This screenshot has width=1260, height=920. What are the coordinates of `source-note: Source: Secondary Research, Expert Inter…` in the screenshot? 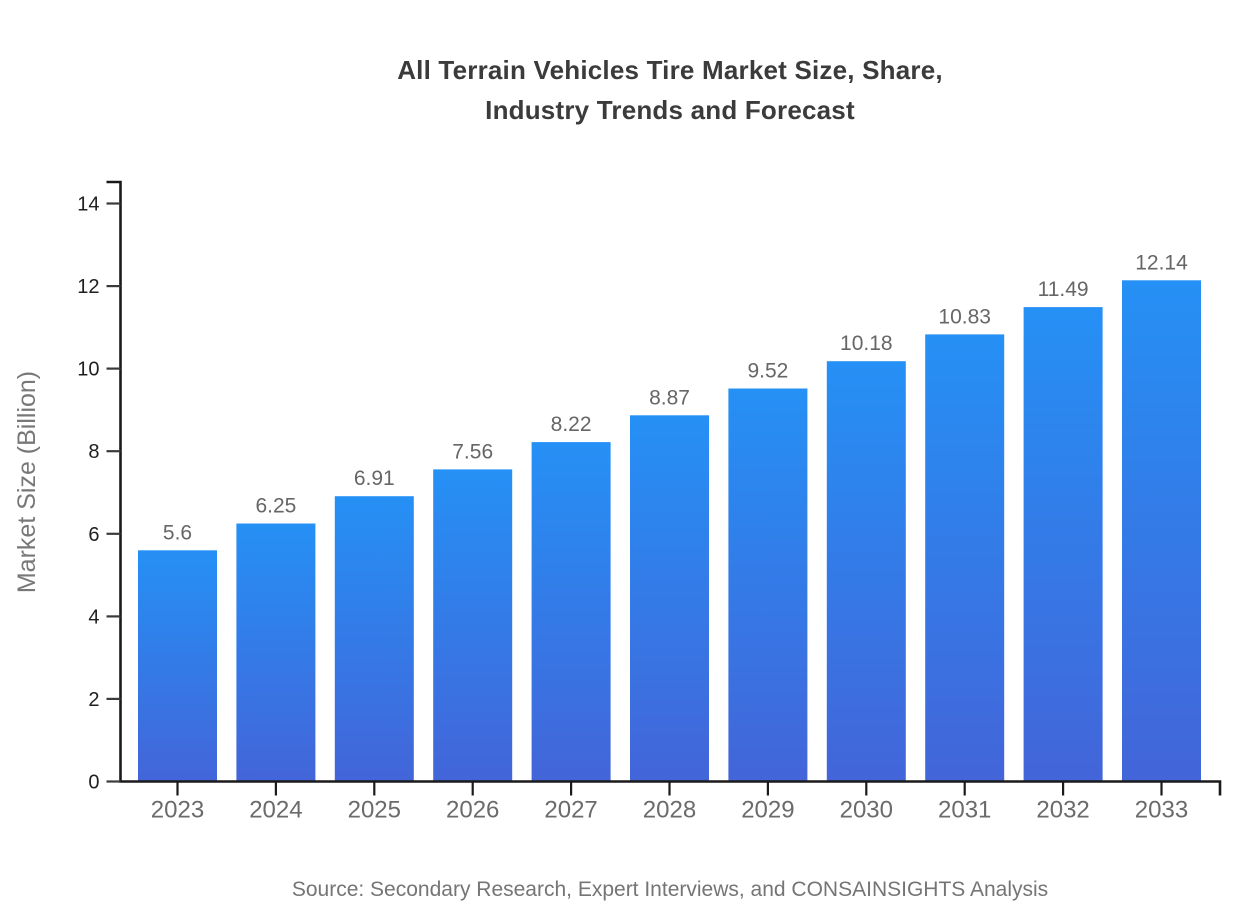 It's located at (670, 889).